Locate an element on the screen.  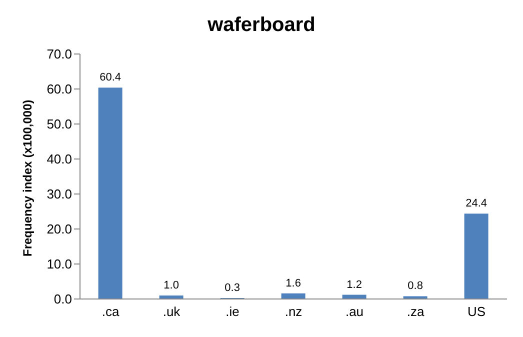
data-label: 1.2 is located at coordinates (354, 284).